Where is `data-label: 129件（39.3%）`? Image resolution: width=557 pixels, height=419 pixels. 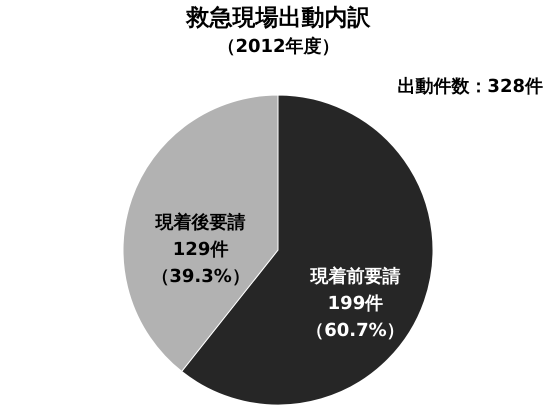
data-label: 129件（39.3%） is located at coordinates (200, 263).